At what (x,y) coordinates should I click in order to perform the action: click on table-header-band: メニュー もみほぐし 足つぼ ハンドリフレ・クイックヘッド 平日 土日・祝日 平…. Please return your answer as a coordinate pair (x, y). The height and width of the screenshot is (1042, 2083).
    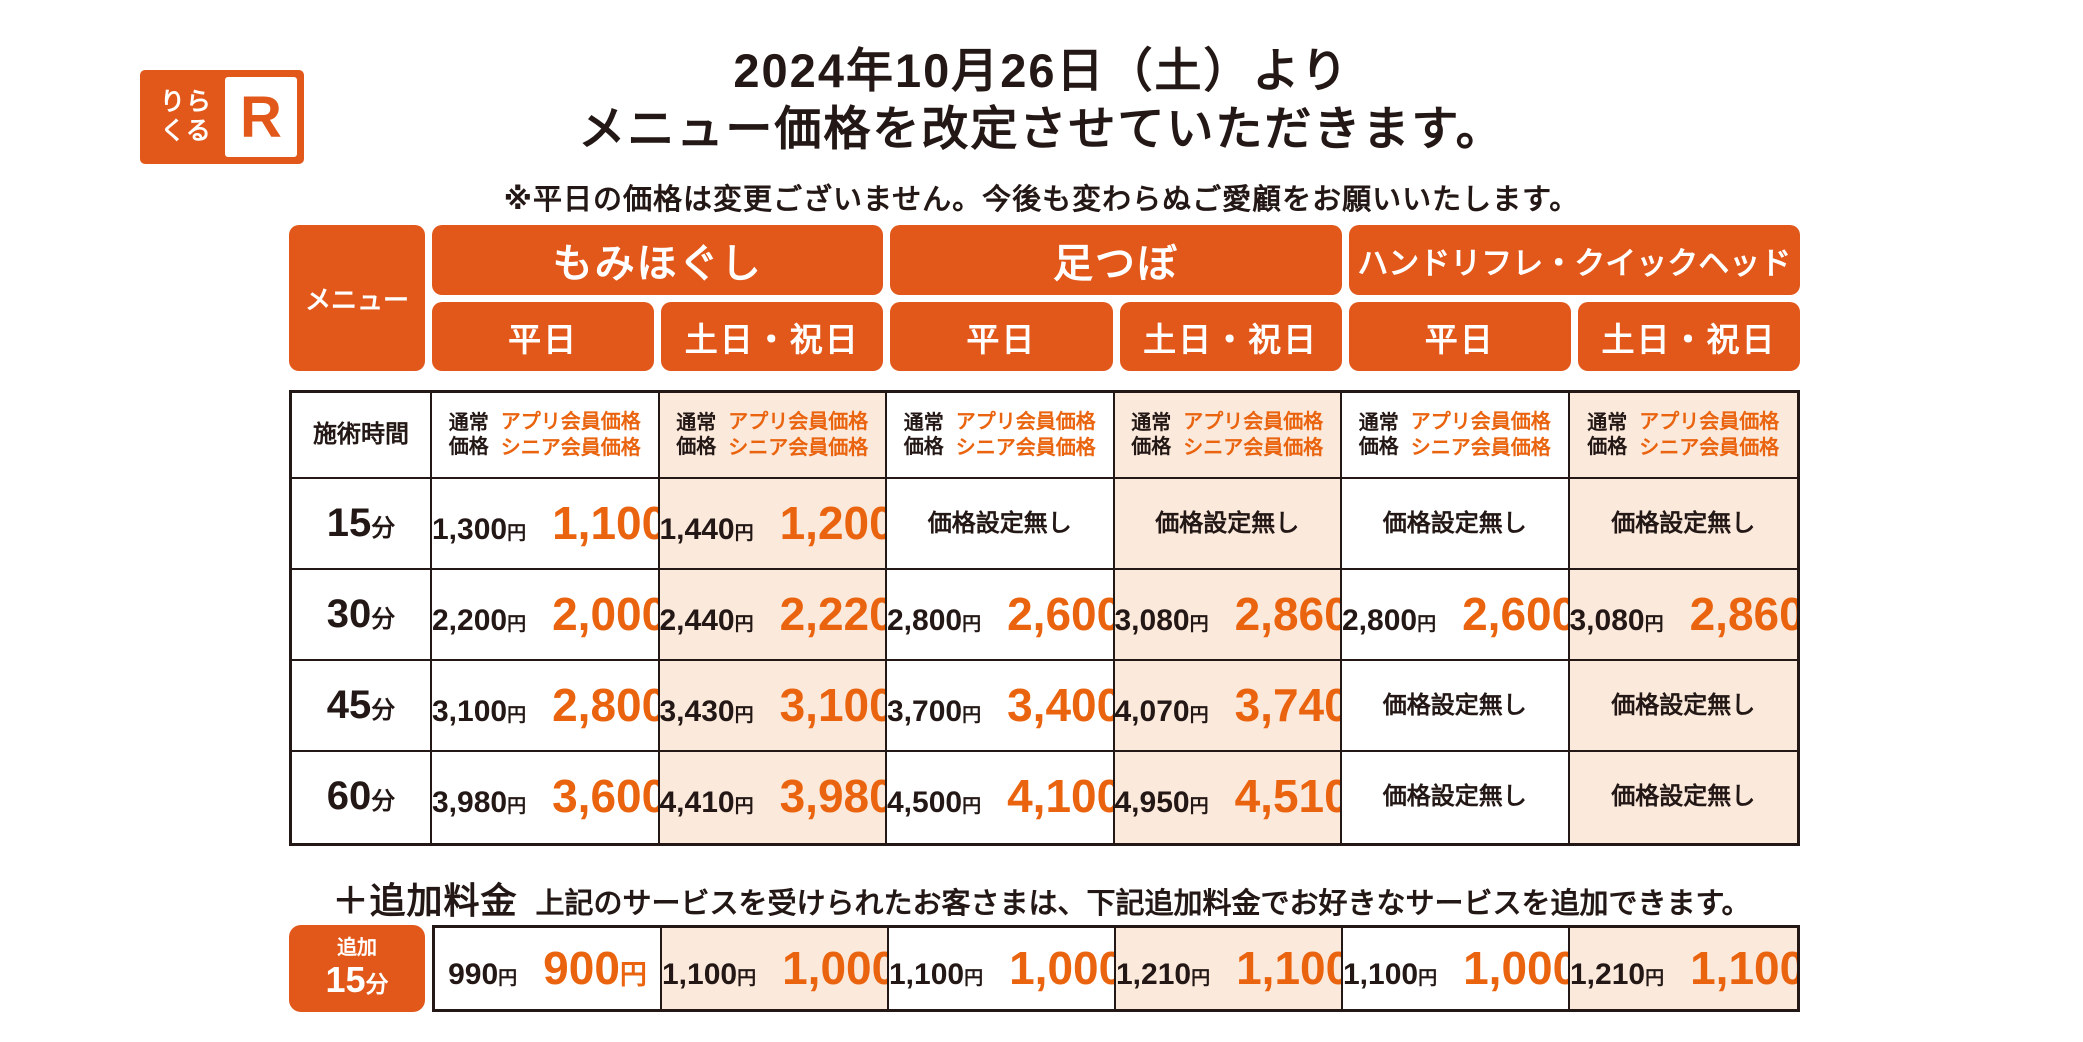
    Looking at the image, I should click on (1045, 298).